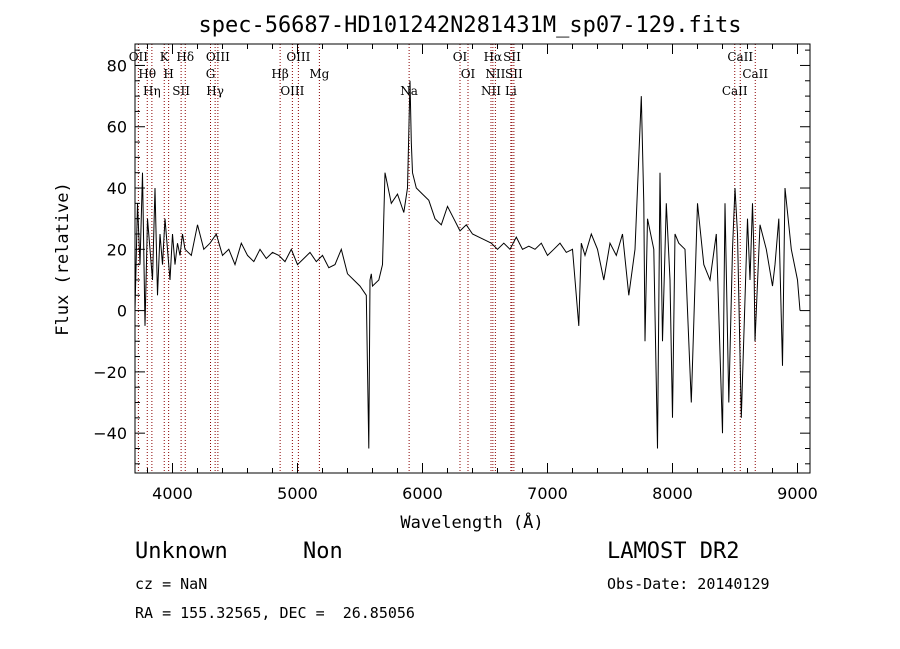 This screenshot has width=900, height=649. What do you see at coordinates (110, 372) in the screenshot?
I see `y-tick-label: −20` at bounding box center [110, 372].